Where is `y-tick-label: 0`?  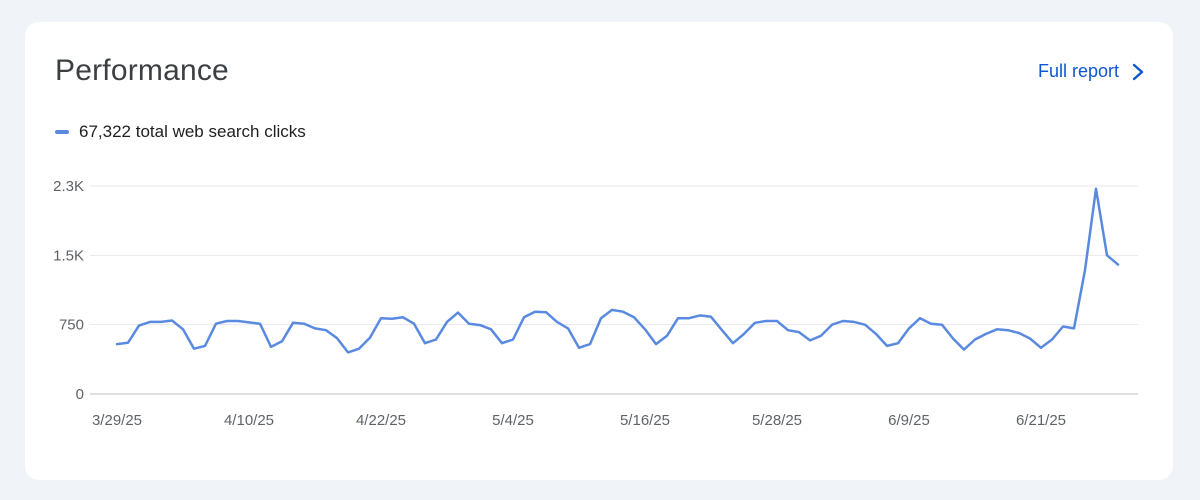
y-tick-label: 0 is located at coordinates (80, 394).